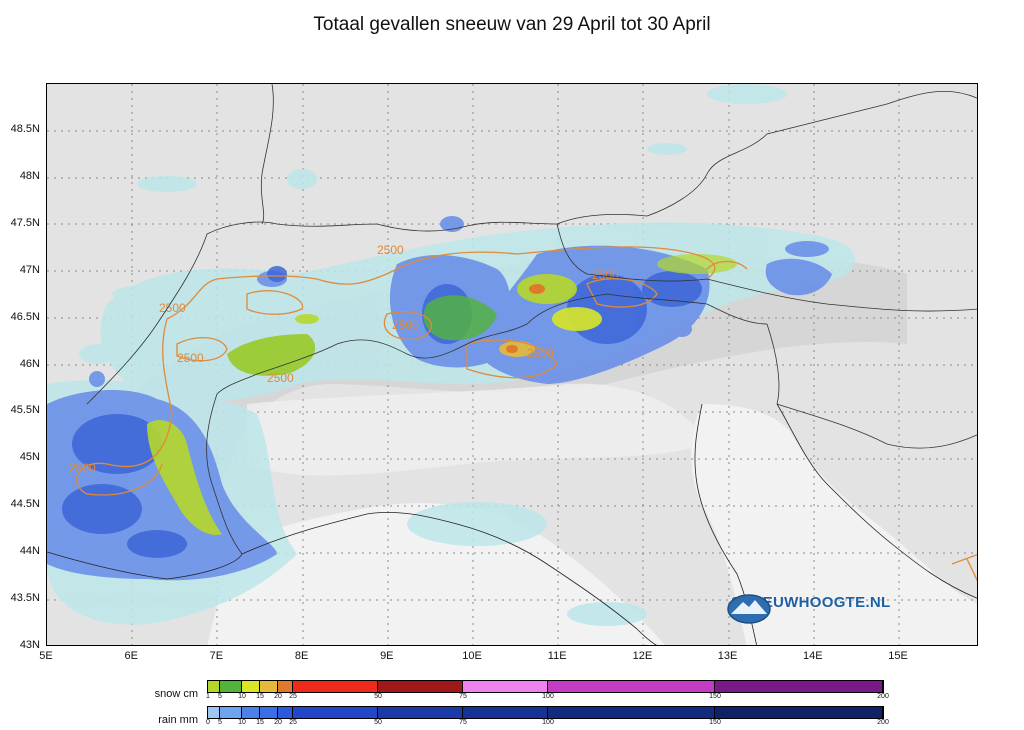 Image resolution: width=1024 pixels, height=730 pixels. What do you see at coordinates (25, 598) in the screenshot?
I see `latitude-label: 43.5N` at bounding box center [25, 598].